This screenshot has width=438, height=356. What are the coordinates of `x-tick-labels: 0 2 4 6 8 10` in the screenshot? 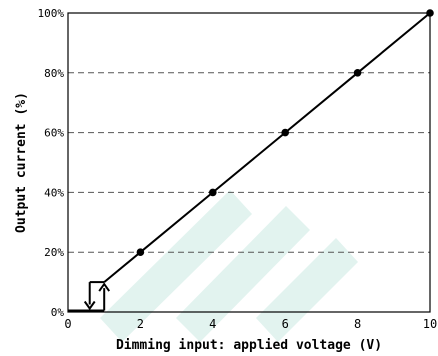 It's located at (250, 324).